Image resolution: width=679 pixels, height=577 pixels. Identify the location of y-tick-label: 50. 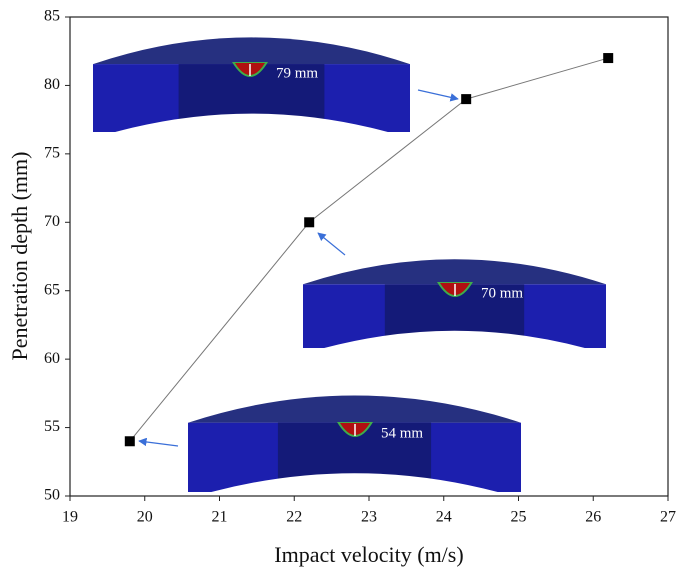
(52, 495).